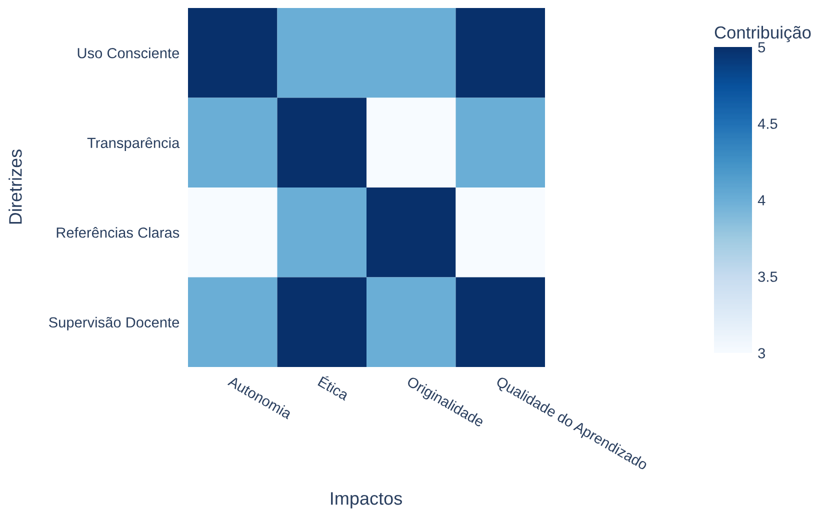 Image resolution: width=816 pixels, height=513 pixels. I want to click on color-bar-label: 4.5, so click(768, 123).